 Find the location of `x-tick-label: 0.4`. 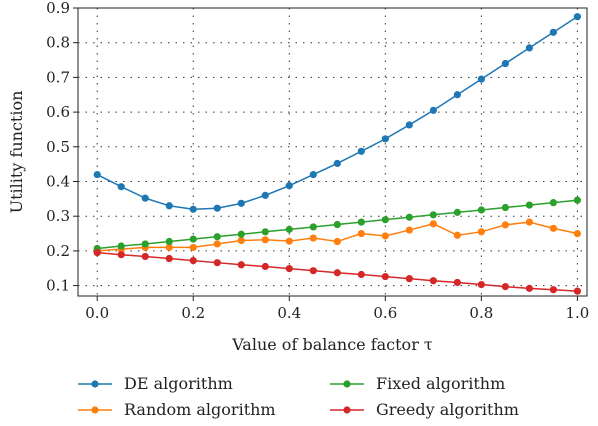

x-tick-label: 0.4 is located at coordinates (289, 313).